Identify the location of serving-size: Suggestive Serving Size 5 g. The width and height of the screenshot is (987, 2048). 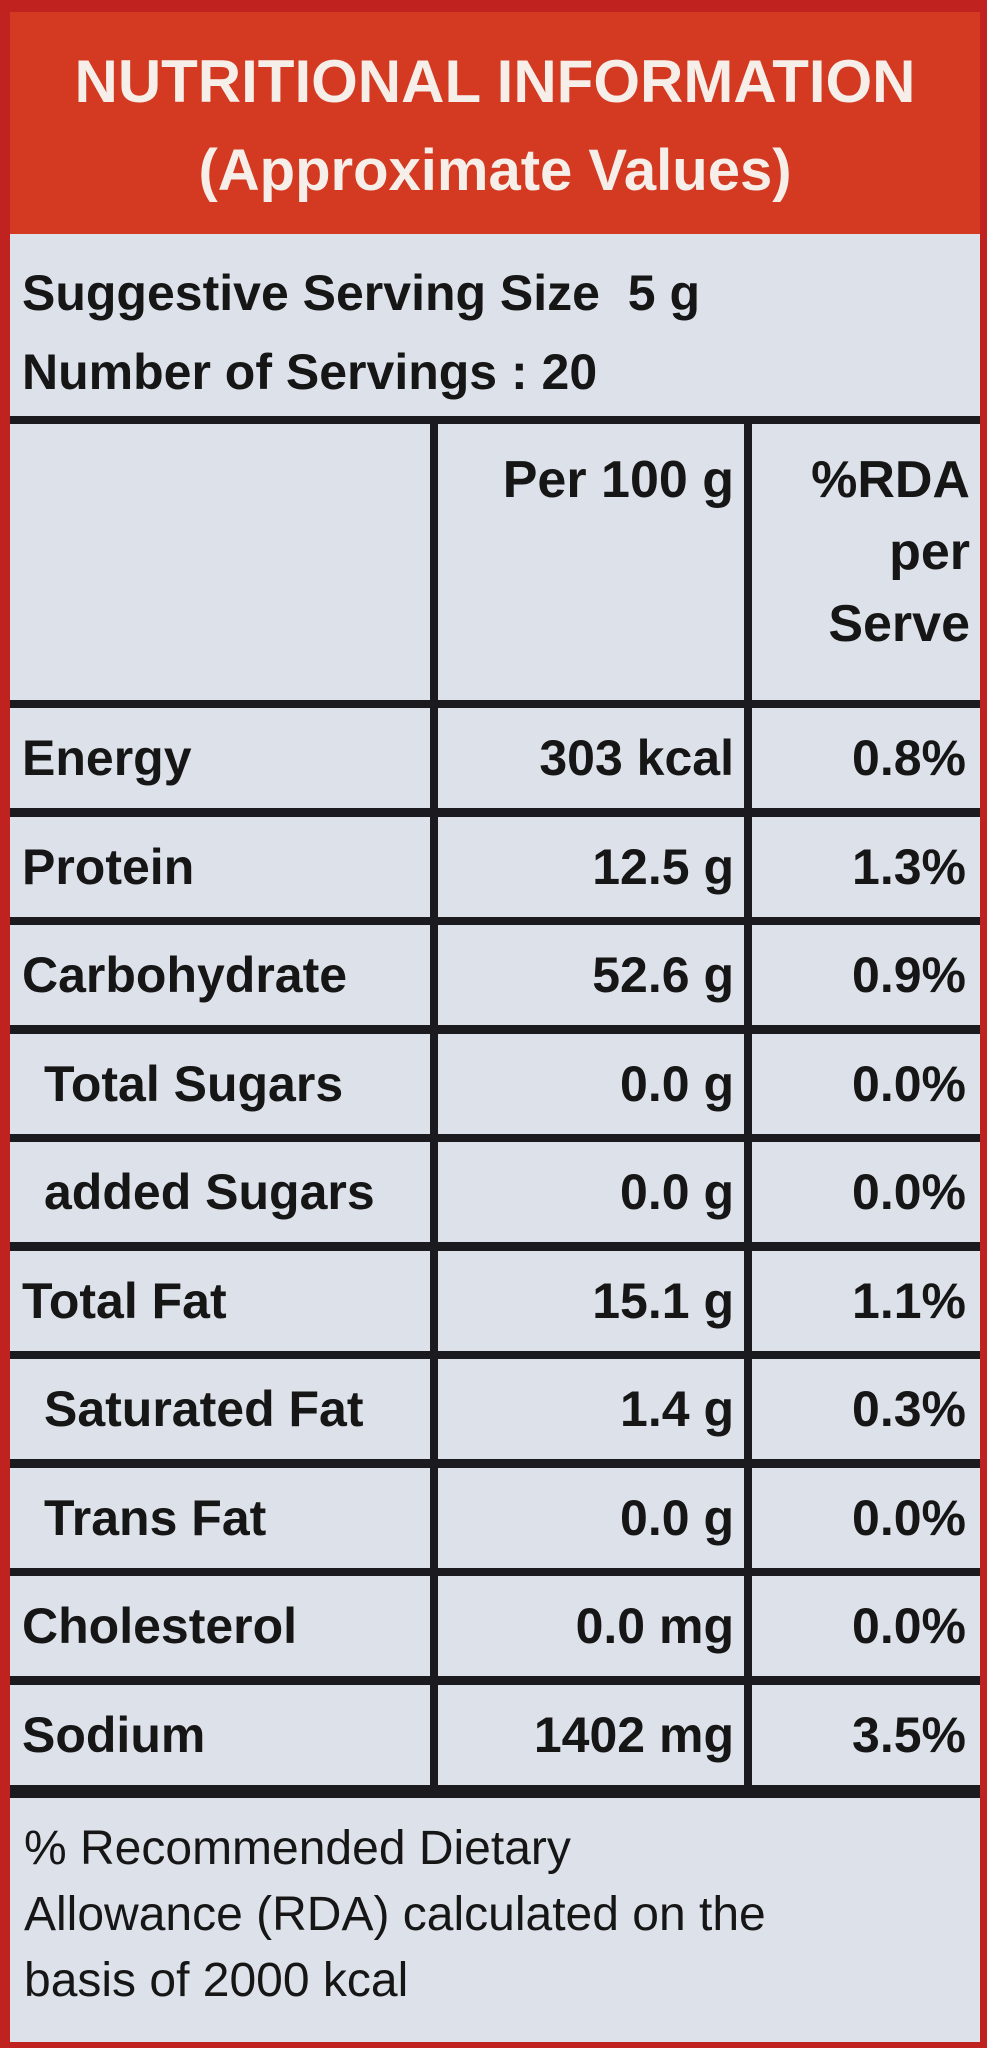
(361, 293).